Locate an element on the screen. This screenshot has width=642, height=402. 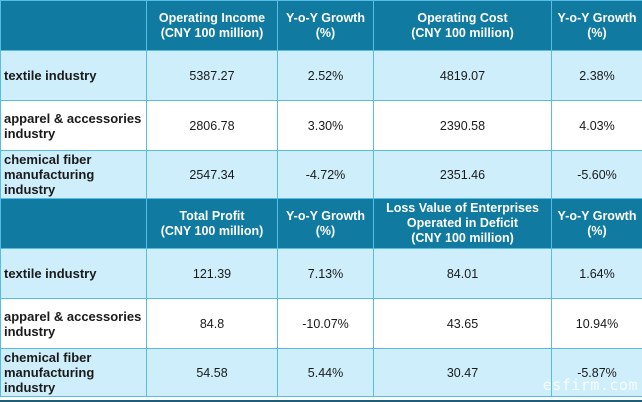
table-cell: 2806.78 is located at coordinates (212, 125).